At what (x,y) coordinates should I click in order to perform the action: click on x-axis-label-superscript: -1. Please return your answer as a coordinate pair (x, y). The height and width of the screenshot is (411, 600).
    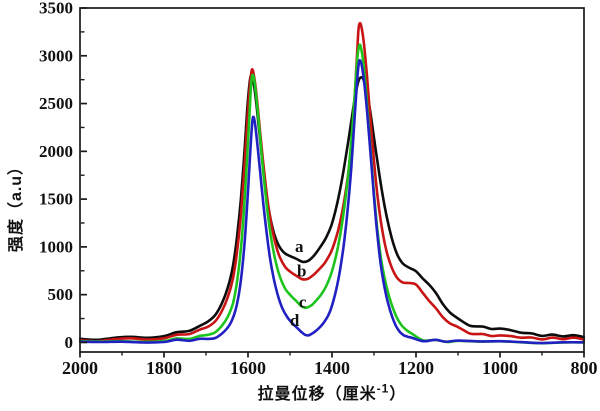
    Looking at the image, I should click on (383, 388).